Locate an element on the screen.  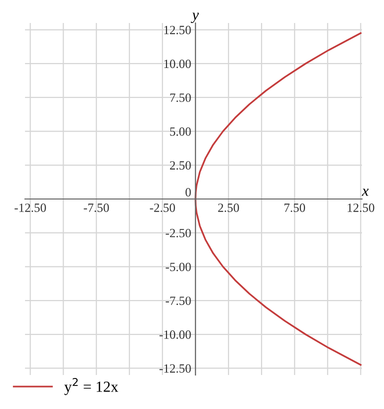
y-tick-label: 7.50 is located at coordinates (180, 97).